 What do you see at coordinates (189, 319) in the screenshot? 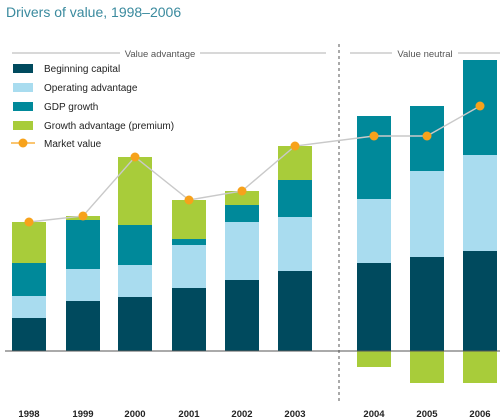
I see `bar-beginning-capital-2001` at bounding box center [189, 319].